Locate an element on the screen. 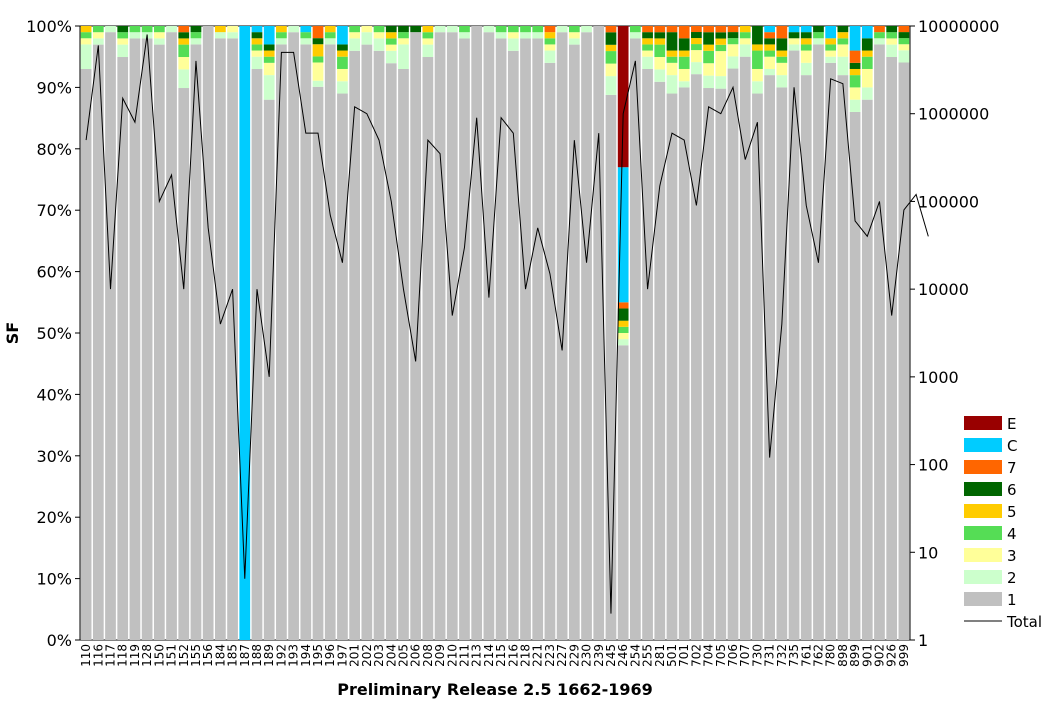  x-tick-label: 118 is located at coordinates (123, 655).